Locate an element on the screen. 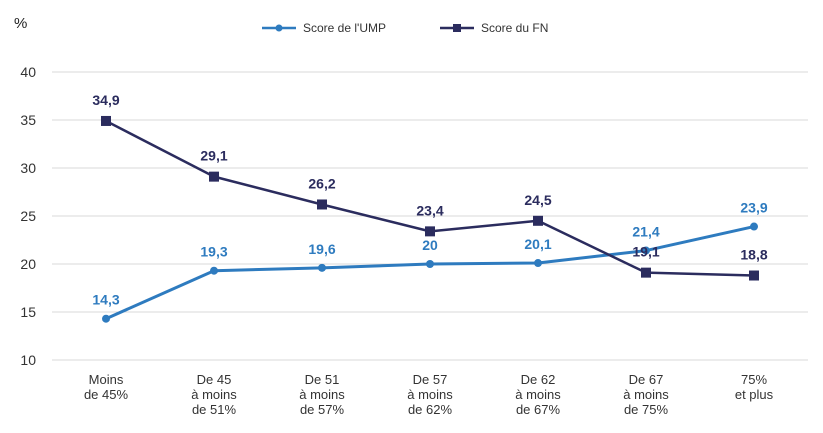 This screenshot has width=823, height=433. x-tick-label: Moins de 45% is located at coordinates (106, 387).